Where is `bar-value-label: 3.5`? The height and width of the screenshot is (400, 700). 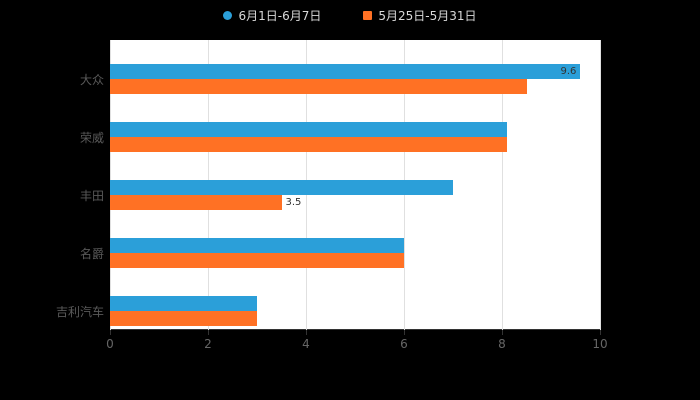 bar-value-label: 3.5 is located at coordinates (293, 202).